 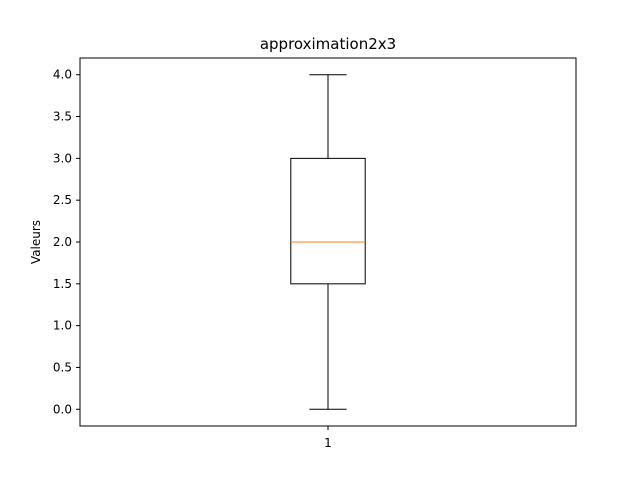 What do you see at coordinates (62, 200) in the screenshot?
I see `y-tick-label: 2.5` at bounding box center [62, 200].